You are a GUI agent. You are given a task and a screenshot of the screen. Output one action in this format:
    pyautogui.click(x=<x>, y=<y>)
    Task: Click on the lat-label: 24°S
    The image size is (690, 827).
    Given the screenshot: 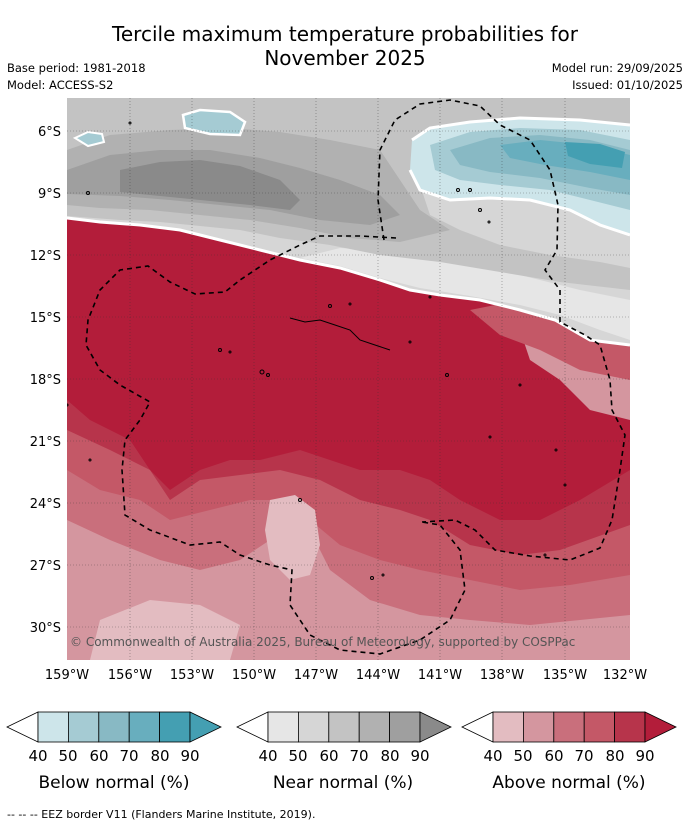 What is the action you would take?
    pyautogui.click(x=45, y=504)
    